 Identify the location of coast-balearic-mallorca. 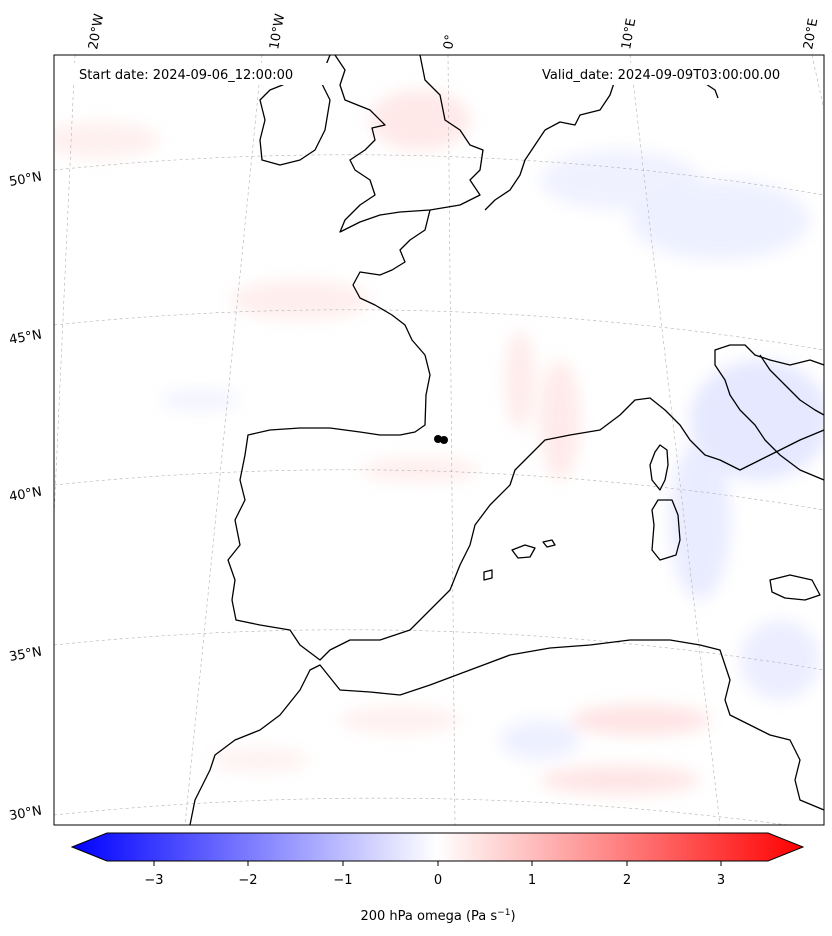
(523, 551).